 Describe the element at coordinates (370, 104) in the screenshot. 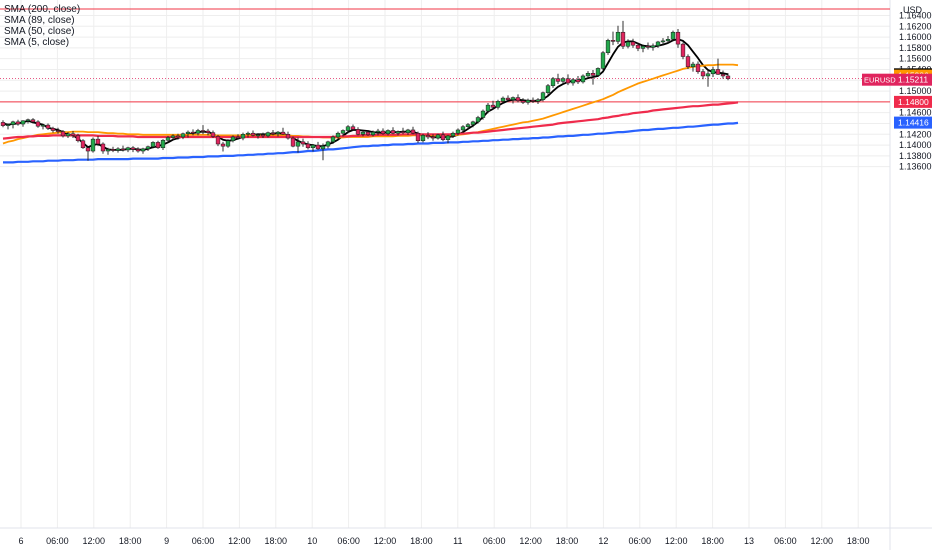

I see `sma-50-line` at that location.